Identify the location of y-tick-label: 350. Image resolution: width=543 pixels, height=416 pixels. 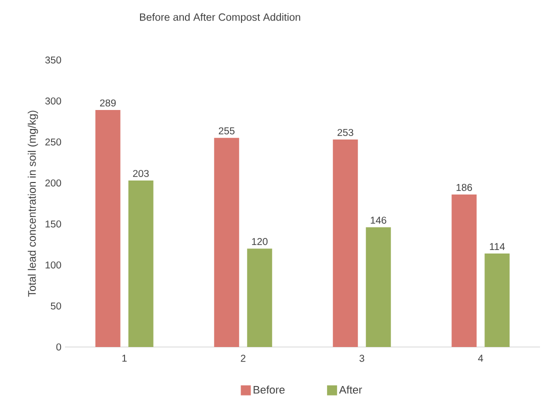
(53, 60).